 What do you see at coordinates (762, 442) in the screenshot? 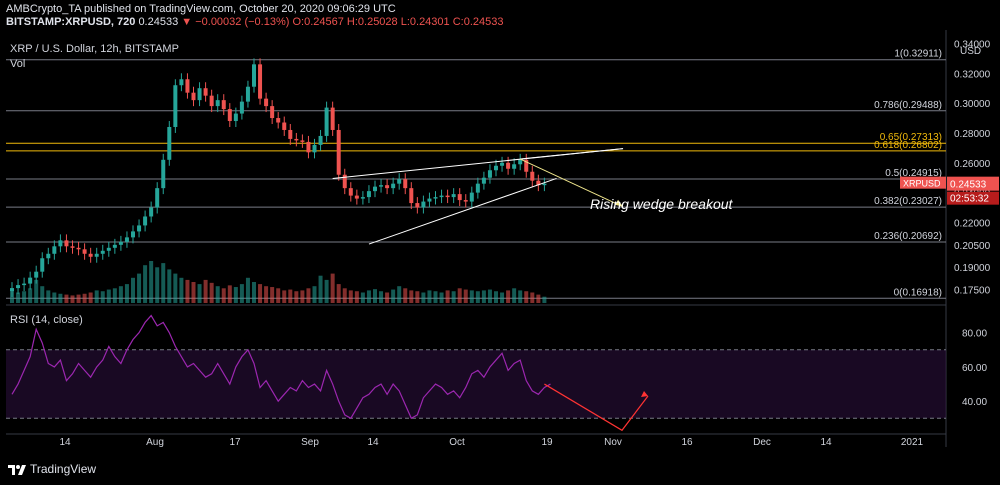
I see `time-tick-label: Dec` at bounding box center [762, 442].